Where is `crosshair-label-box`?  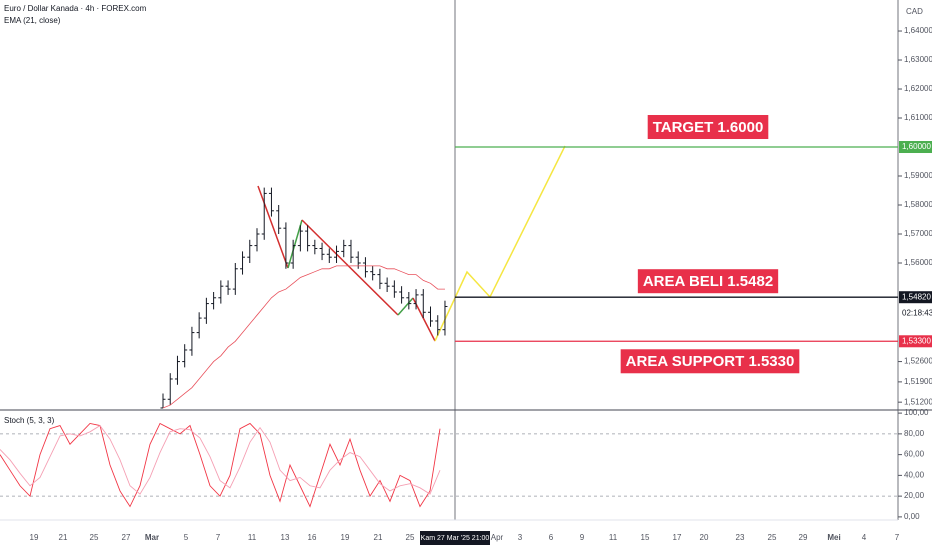
crosshair-label-box is located at coordinates (455, 538).